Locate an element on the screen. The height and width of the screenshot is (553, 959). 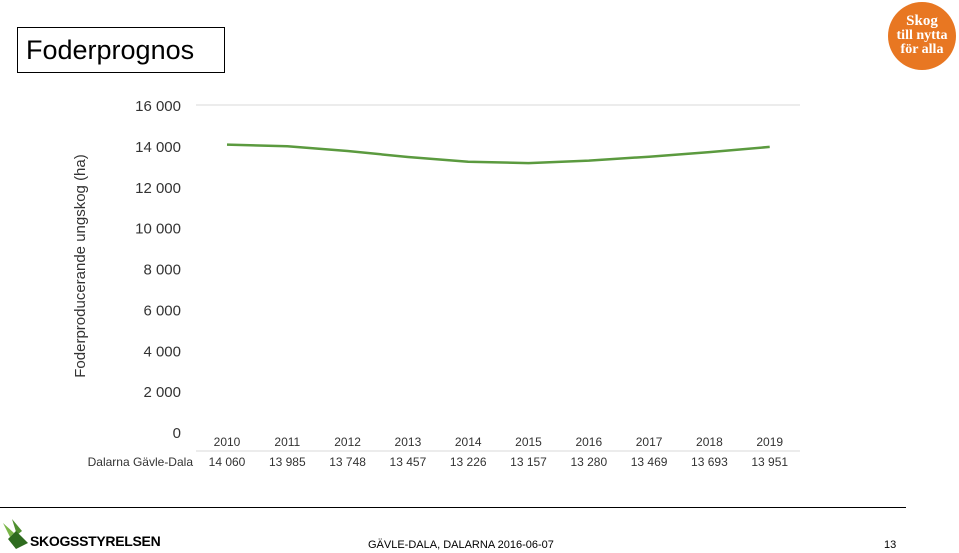
data-value-label: 13 985 is located at coordinates (287, 462).